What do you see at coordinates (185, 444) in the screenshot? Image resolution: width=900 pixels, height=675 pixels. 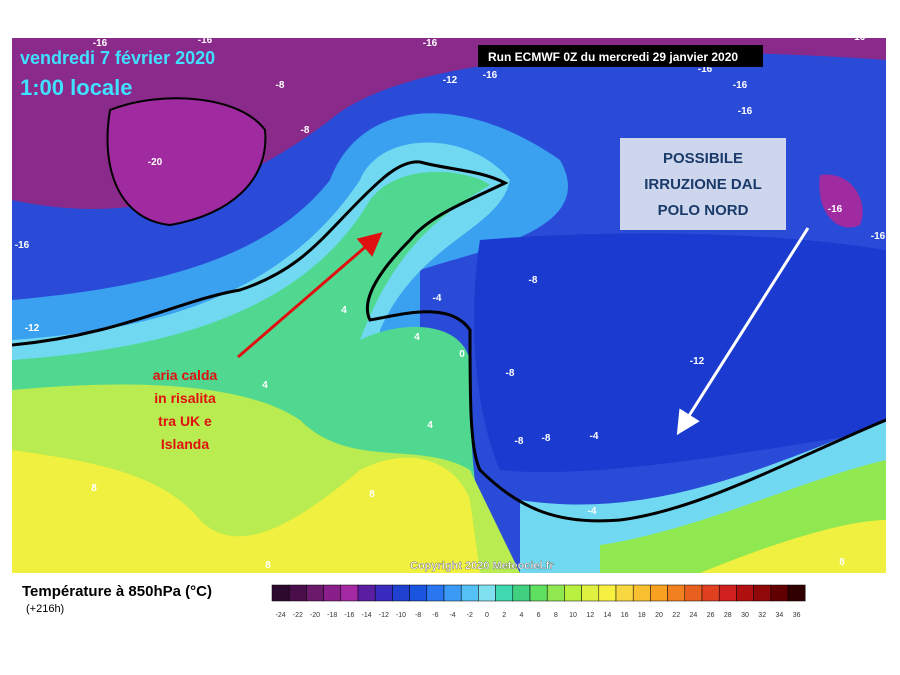 I see `note-line: Islanda` at bounding box center [185, 444].